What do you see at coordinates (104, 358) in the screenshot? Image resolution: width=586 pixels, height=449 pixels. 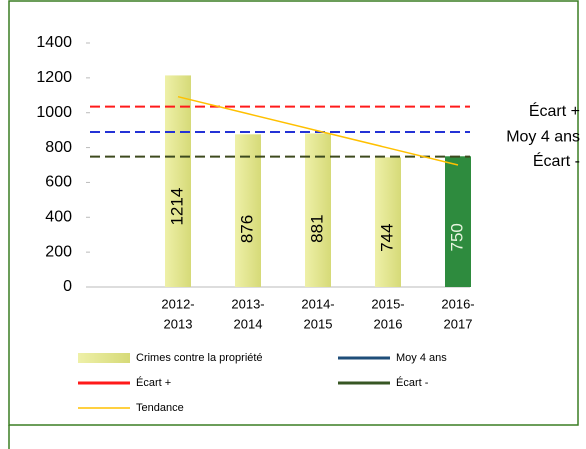 I see `legend-swatch` at bounding box center [104, 358].